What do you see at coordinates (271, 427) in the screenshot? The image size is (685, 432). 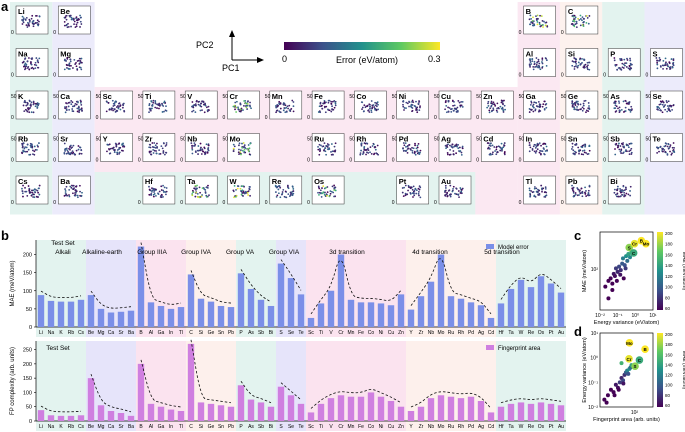 I see `category-label: Bi` at bounding box center [271, 427].